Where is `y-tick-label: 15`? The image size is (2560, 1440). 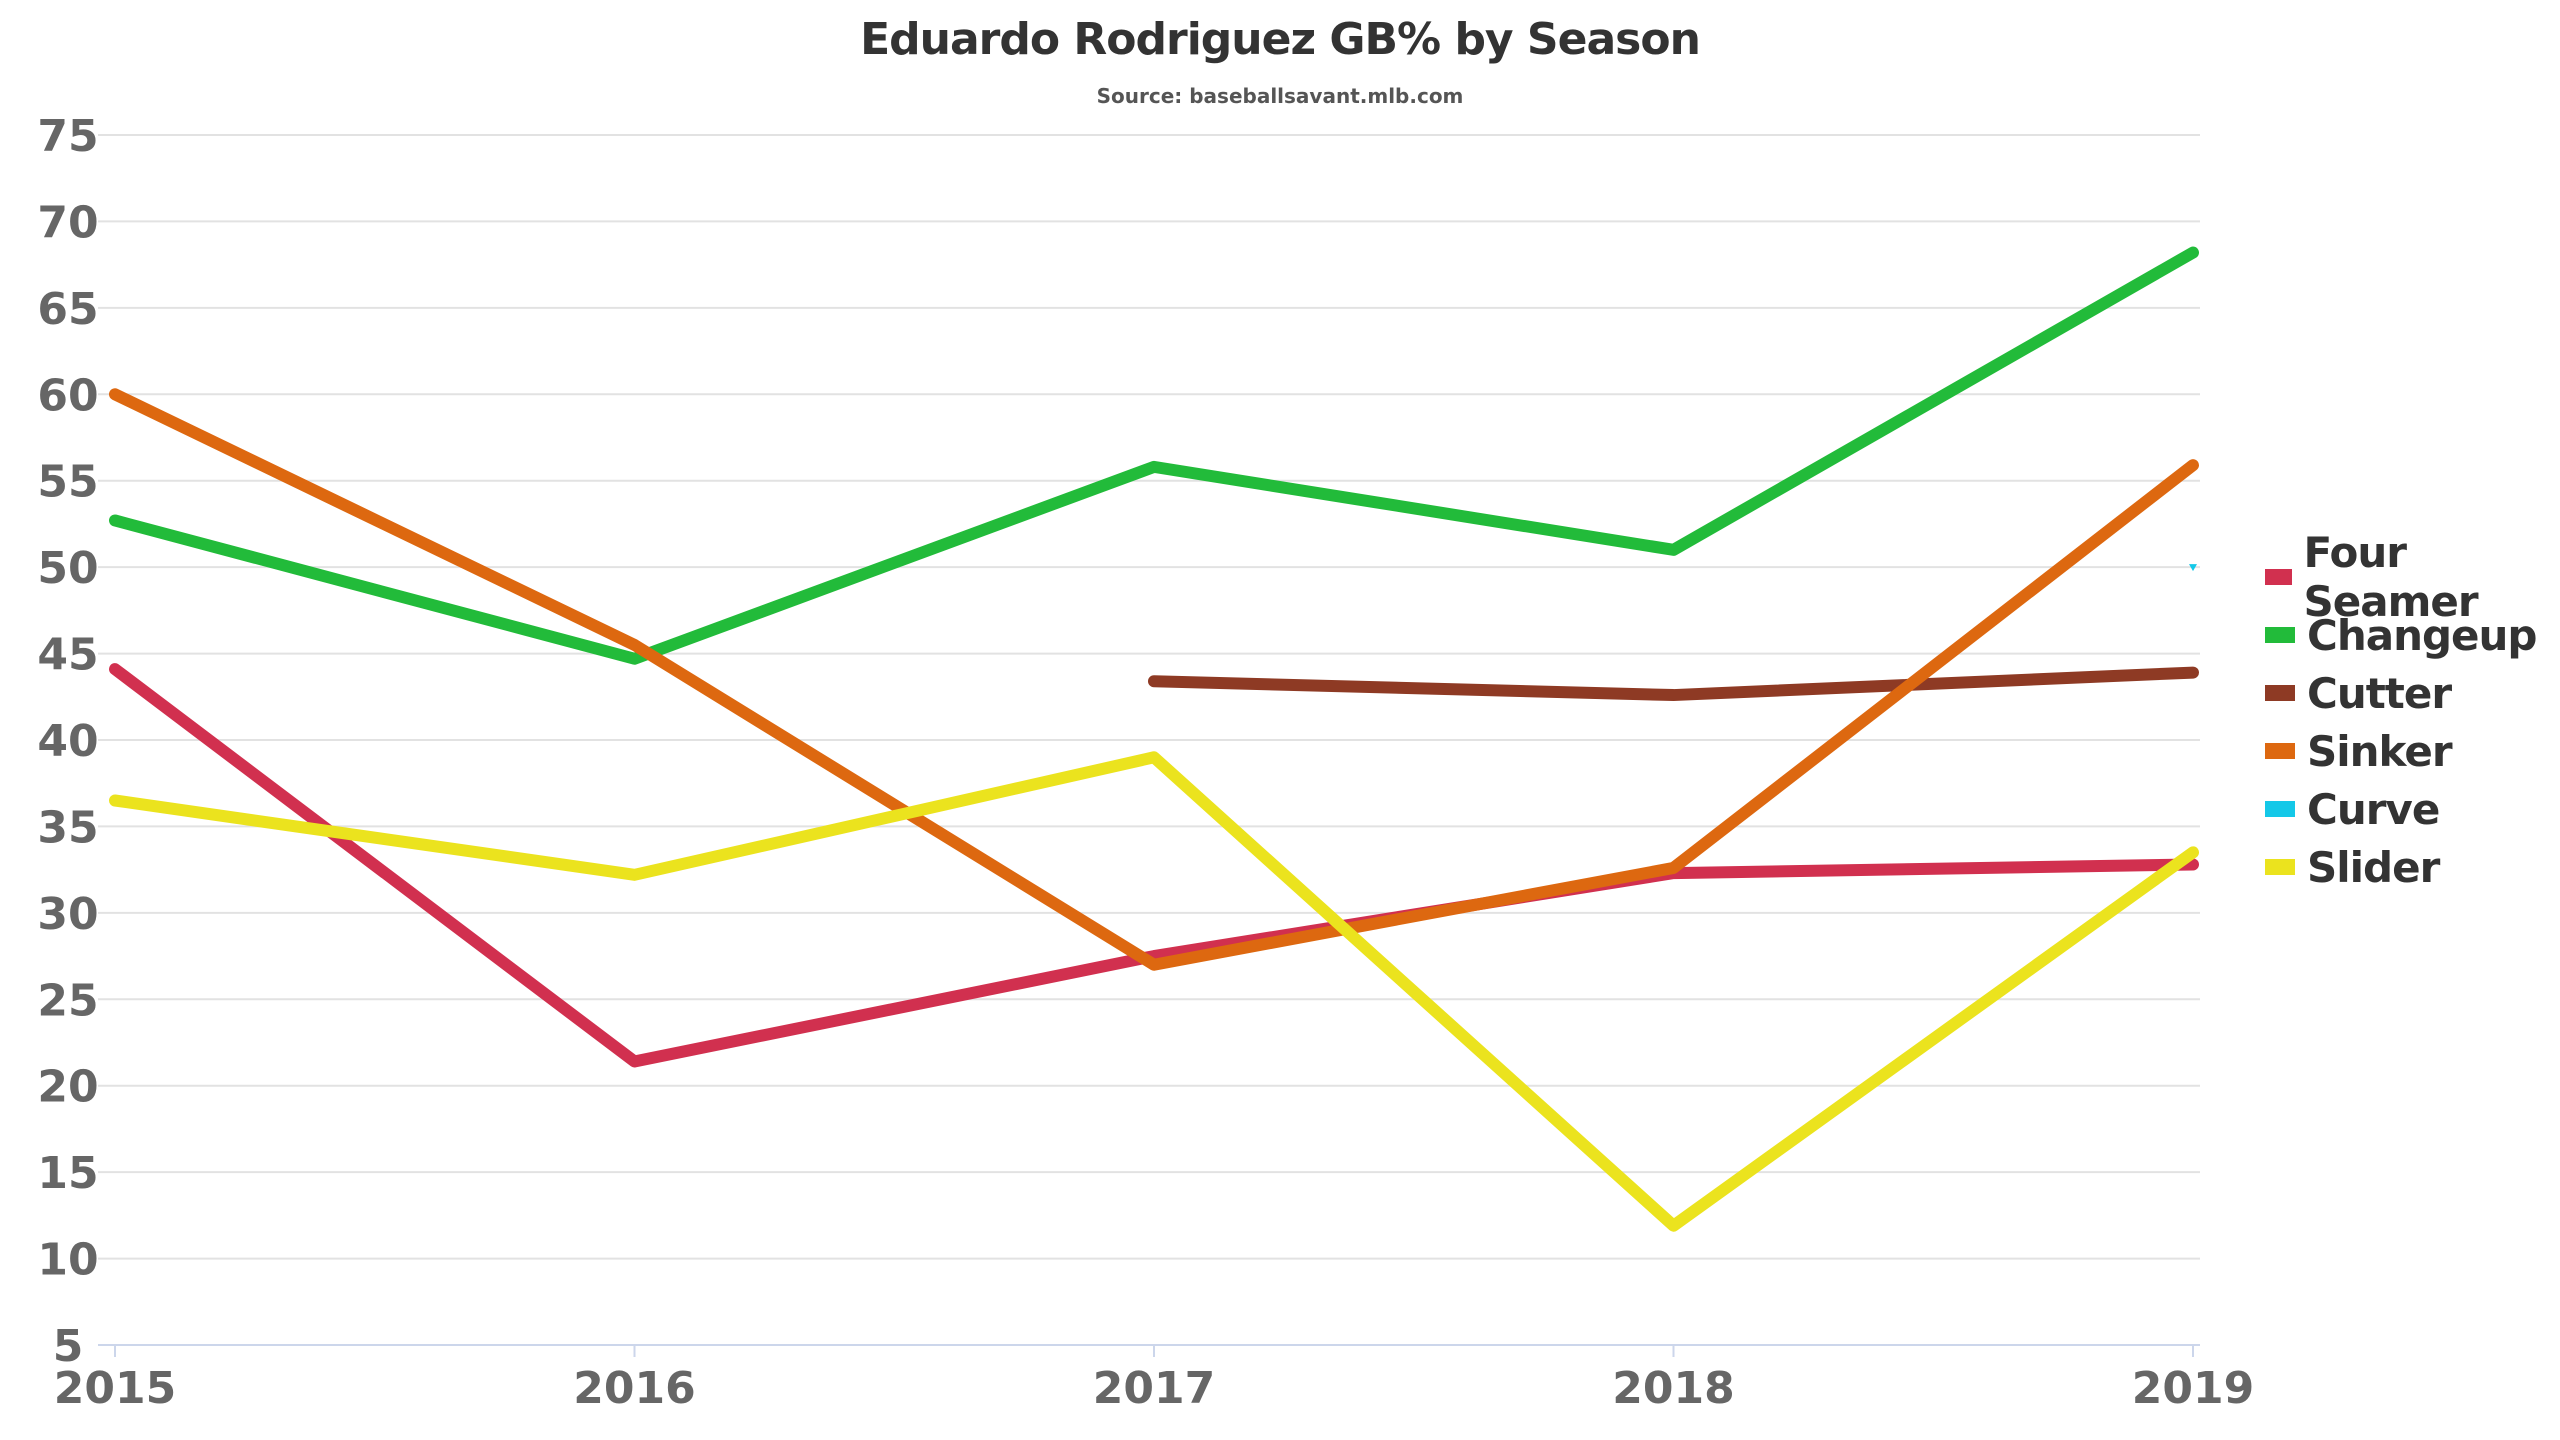 y-tick-label: 15 is located at coordinates (67, 1173).